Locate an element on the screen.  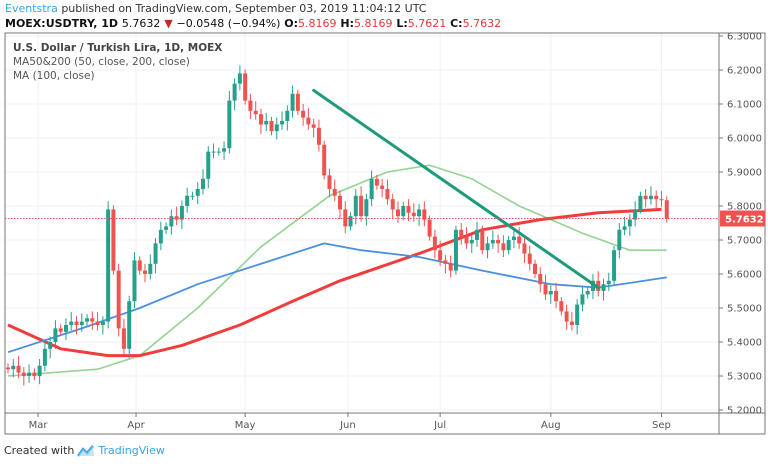
open-value: 5.8169 is located at coordinates (317, 23).